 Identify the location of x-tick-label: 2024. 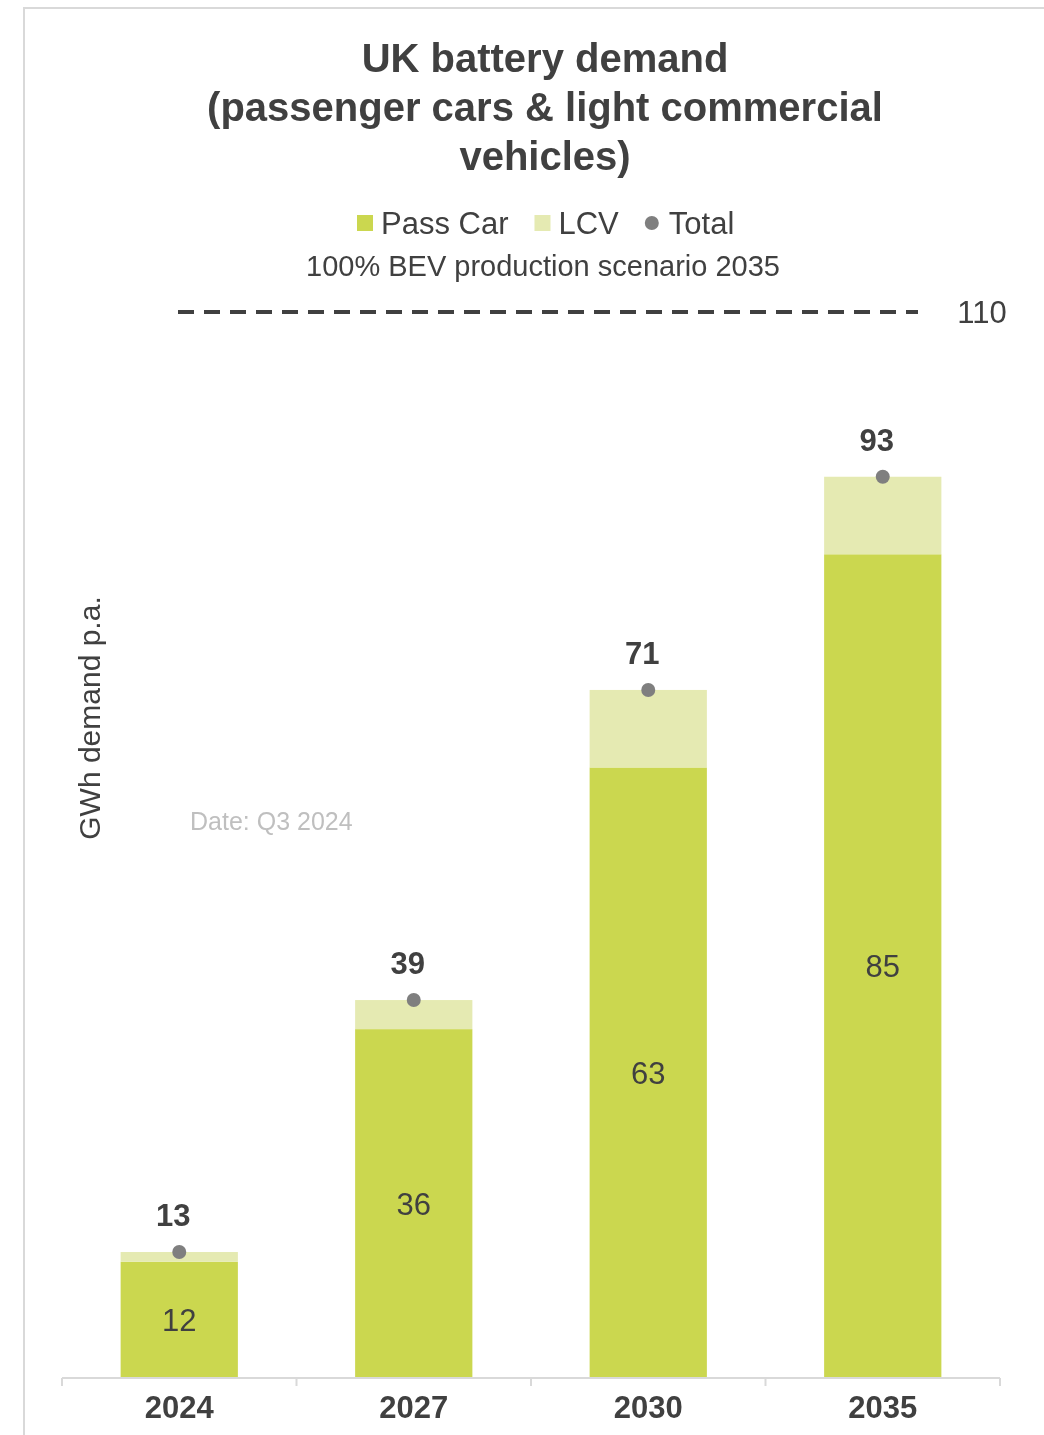
(179, 1407).